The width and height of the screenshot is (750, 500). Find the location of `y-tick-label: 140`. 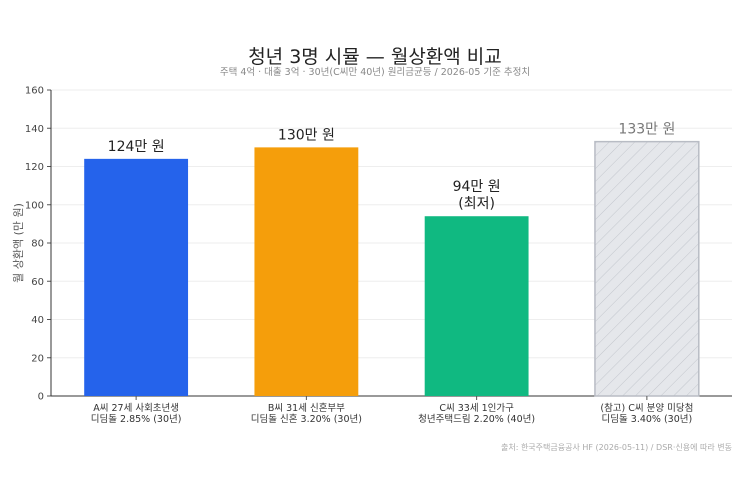

y-tick-label: 140 is located at coordinates (34, 129).